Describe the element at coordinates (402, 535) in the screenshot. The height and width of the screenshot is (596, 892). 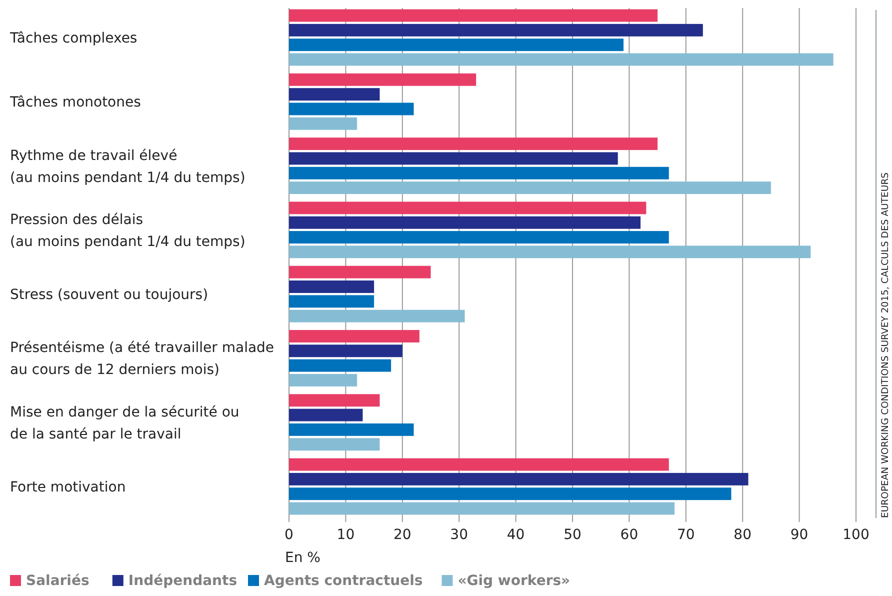
I see `x-tick-label: 20` at that location.